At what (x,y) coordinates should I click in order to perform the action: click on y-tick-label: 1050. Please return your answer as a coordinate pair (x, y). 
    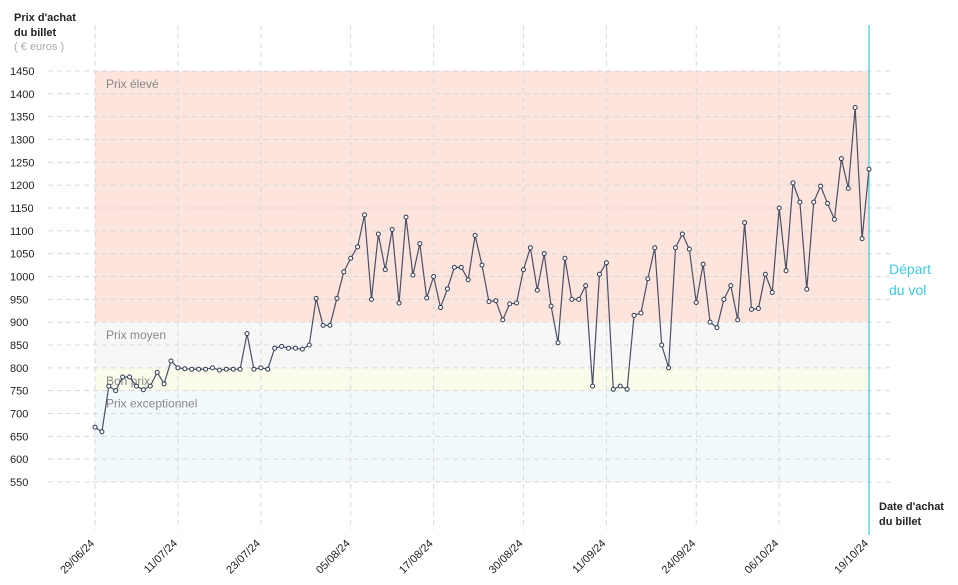
    Looking at the image, I should click on (22, 255).